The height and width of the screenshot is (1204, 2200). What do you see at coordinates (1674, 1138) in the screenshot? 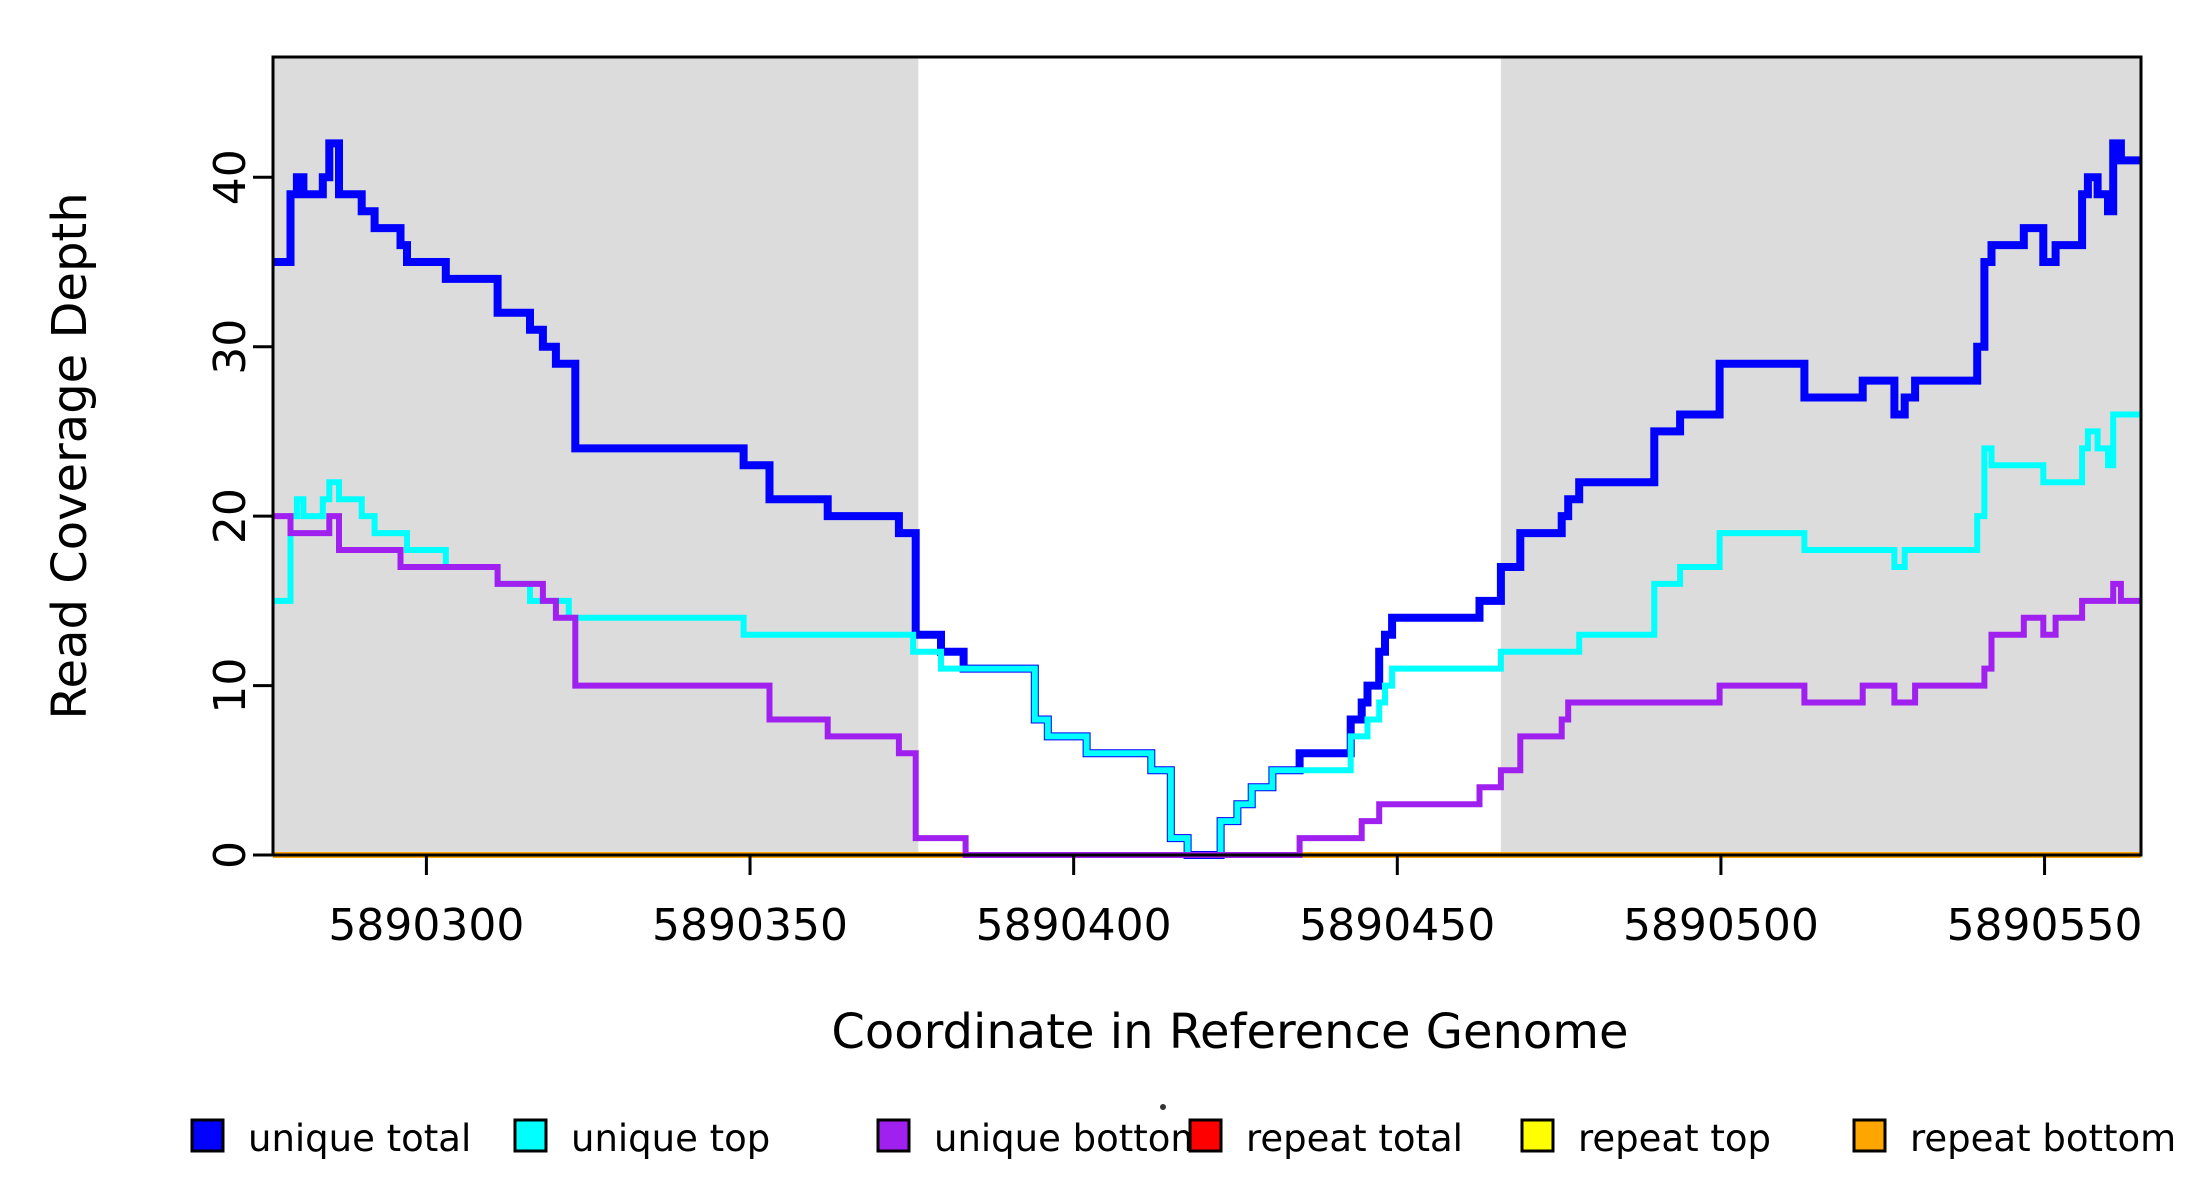
I see `legend-label-repeat-top: repeat top` at bounding box center [1674, 1138].